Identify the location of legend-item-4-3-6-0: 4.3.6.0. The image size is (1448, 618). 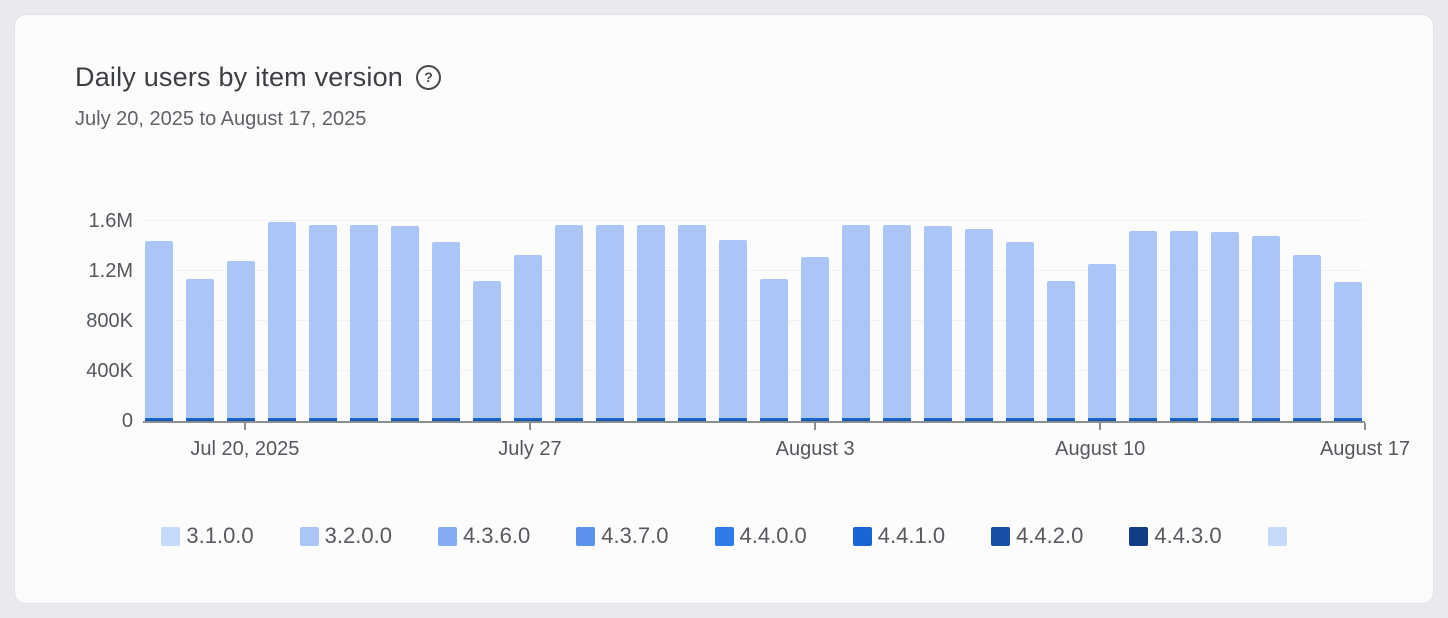
(484, 536).